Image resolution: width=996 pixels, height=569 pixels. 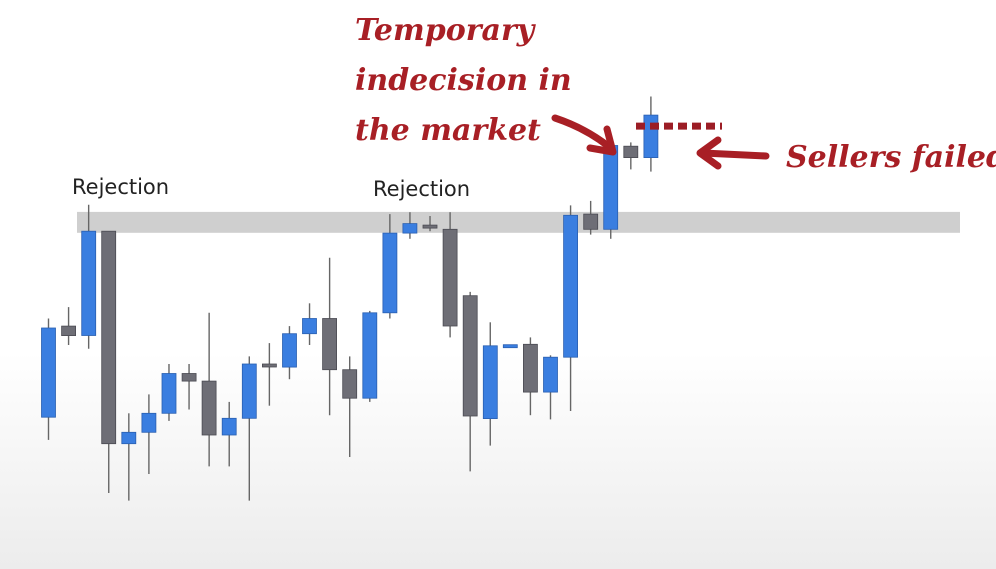 I want to click on sellers-failed-label: Sellers failed, so click(x=891, y=157).